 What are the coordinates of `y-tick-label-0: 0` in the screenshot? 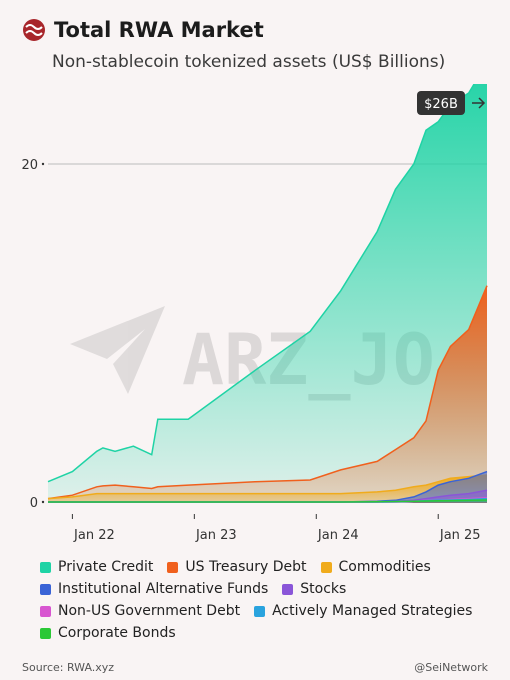 It's located at (34, 503).